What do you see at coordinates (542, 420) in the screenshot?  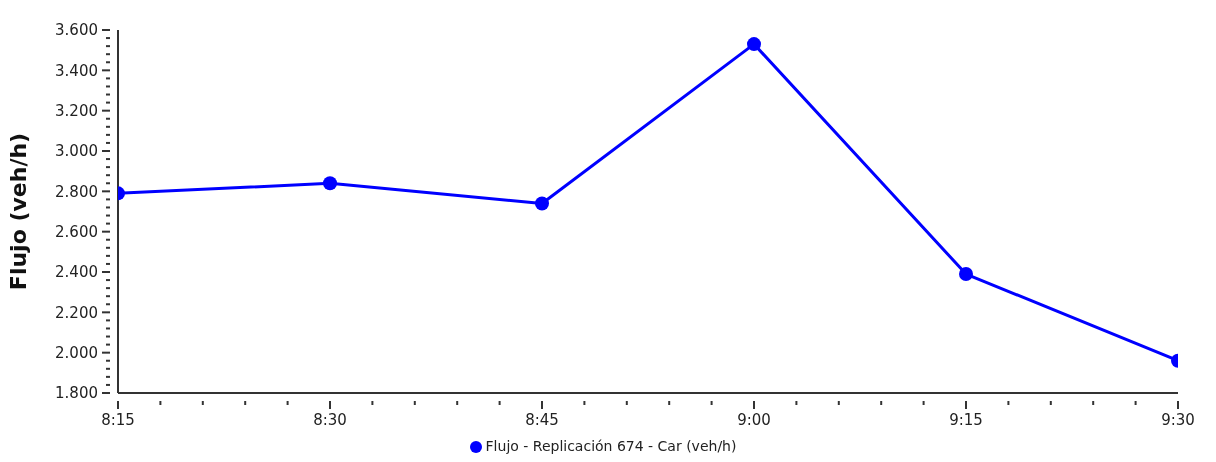 I see `x-tick-label: 8:45` at bounding box center [542, 420].